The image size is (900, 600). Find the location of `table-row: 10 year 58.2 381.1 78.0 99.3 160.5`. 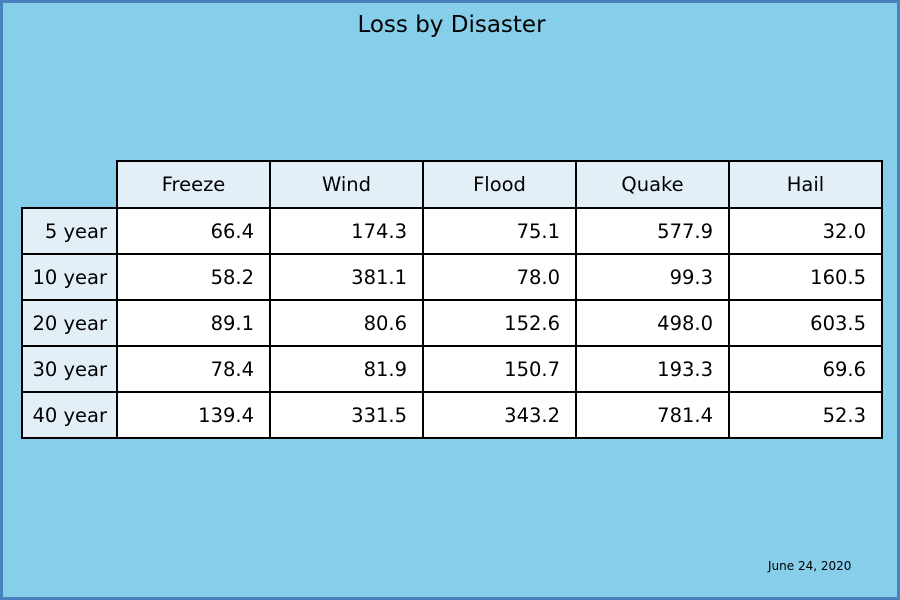

table-row: 10 year 58.2 381.1 78.0 99.3 160.5 is located at coordinates (452, 277).